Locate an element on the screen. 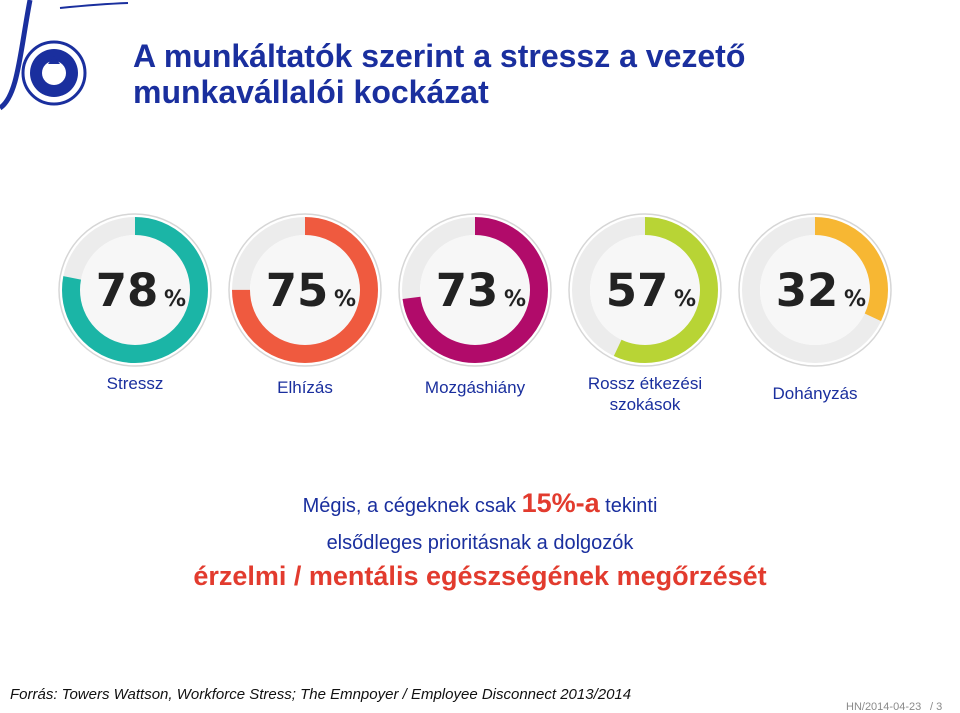  message-part-1: Mégis, a cégeknek csak is located at coordinates (412, 506).